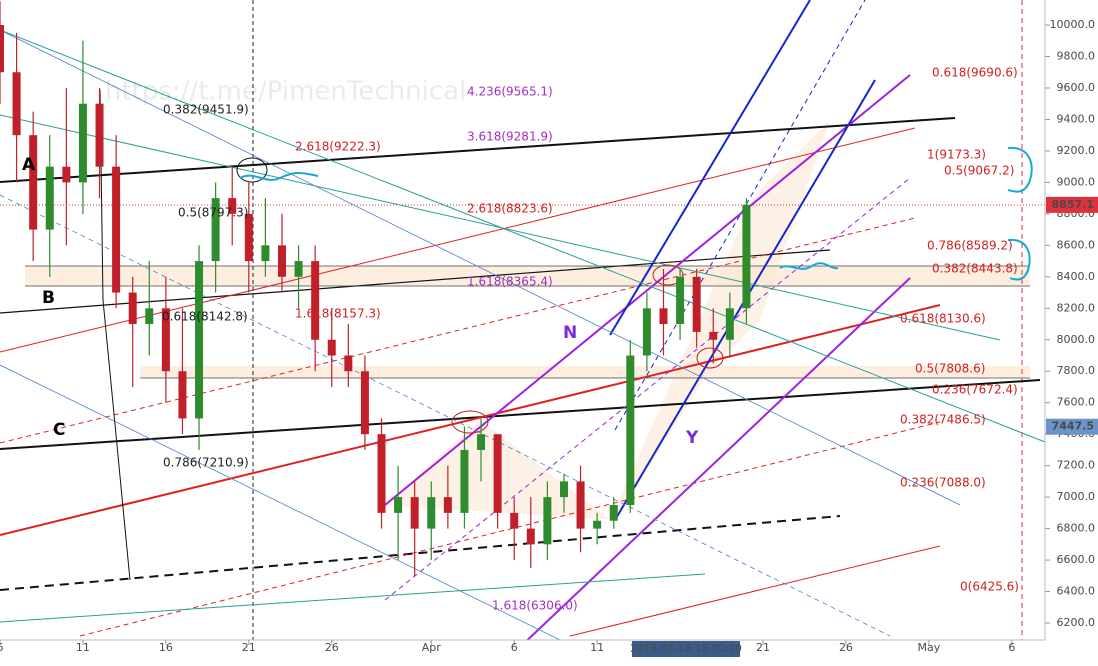 This screenshot has width=1098, height=666. I want to click on y-tick-label: 8600.0, so click(1076, 244).